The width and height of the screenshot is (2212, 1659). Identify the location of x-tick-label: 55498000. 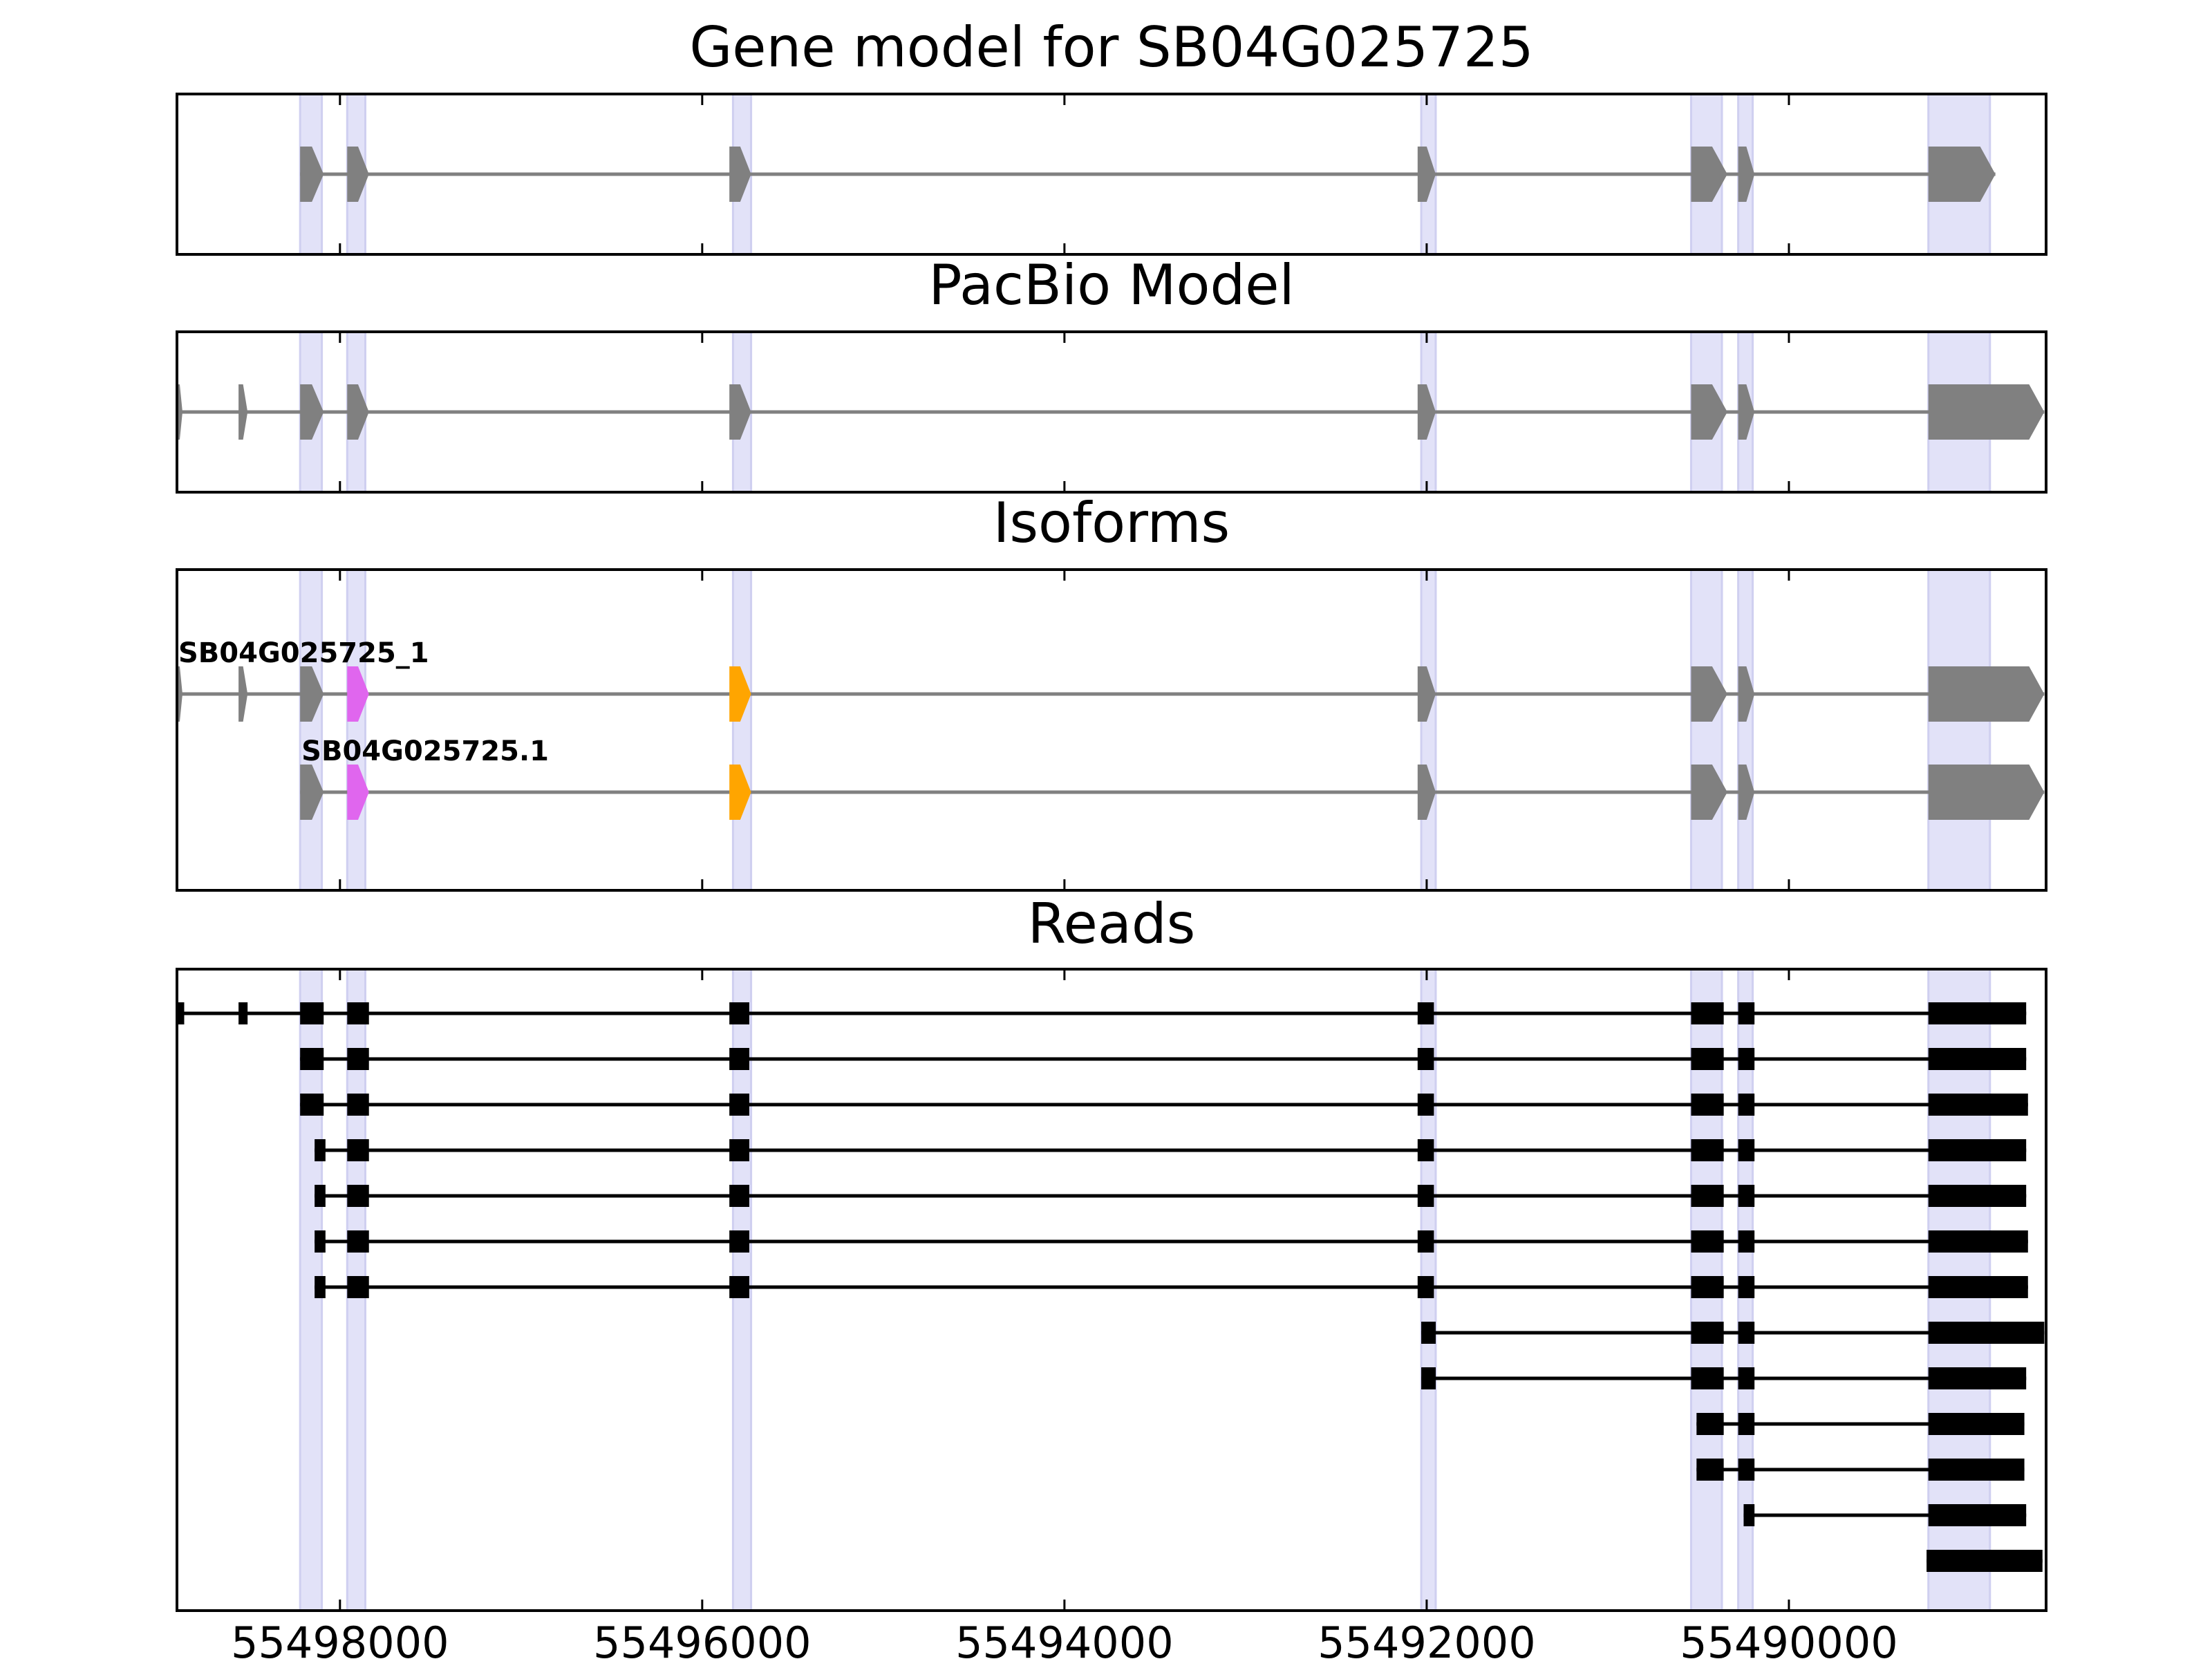
(340, 1638).